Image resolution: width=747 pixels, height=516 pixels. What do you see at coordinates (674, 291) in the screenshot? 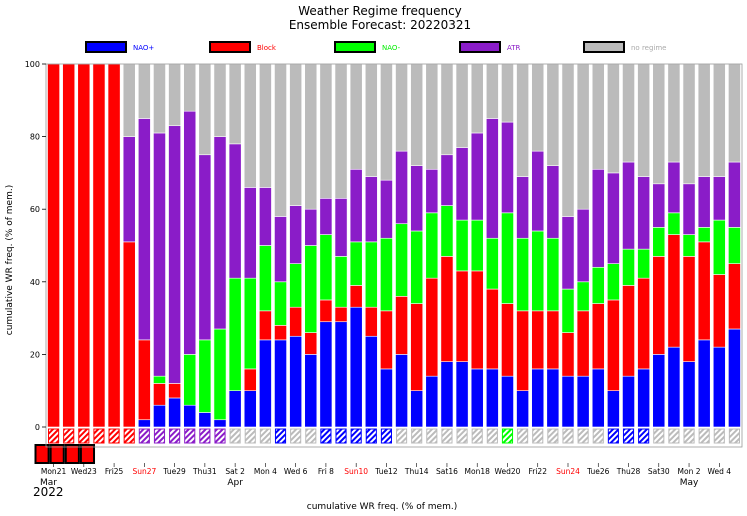
I see `bar-42-block` at bounding box center [674, 291].